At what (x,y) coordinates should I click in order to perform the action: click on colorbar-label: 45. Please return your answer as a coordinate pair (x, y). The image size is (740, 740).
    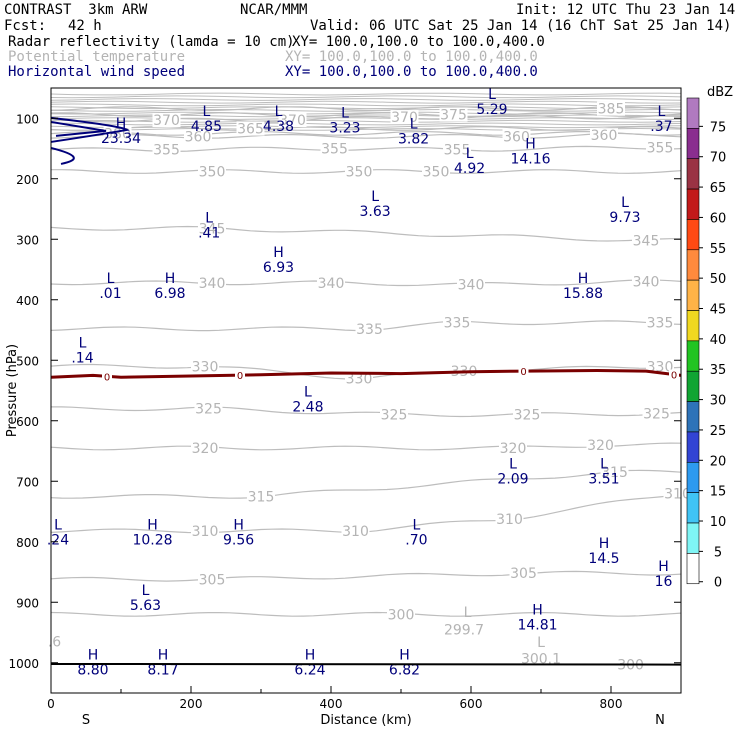
    Looking at the image, I should click on (718, 310).